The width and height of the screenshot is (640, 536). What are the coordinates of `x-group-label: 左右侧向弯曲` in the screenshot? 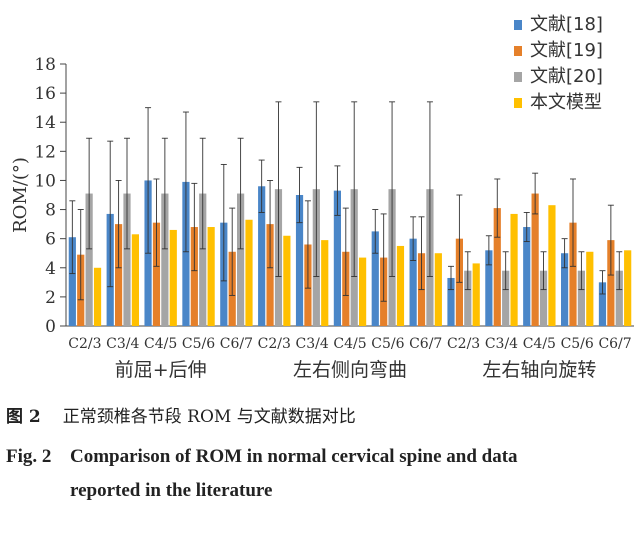 It's located at (350, 370).